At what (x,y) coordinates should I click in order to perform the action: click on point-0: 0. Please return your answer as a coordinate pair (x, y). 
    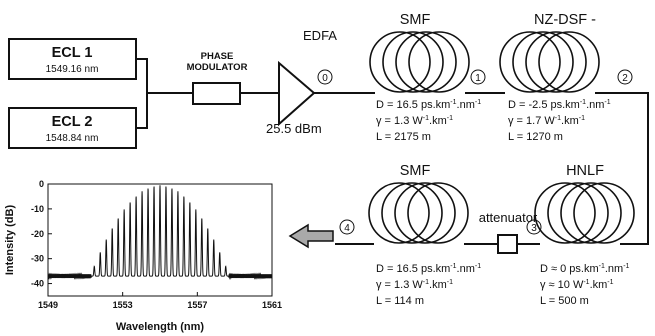
    Looking at the image, I should click on (325, 77).